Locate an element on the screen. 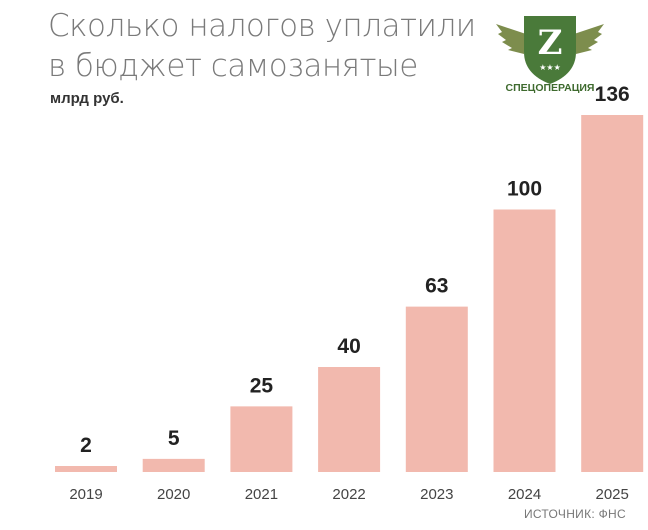 Image resolution: width=648 pixels, height=530 pixels. chart-title-line-2: в бюджет самозанятые is located at coordinates (233, 66).